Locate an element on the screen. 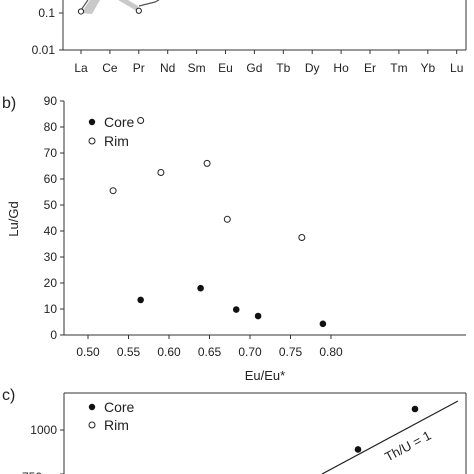  panel-b-x-tick-label: 0.80 is located at coordinates (331, 352).